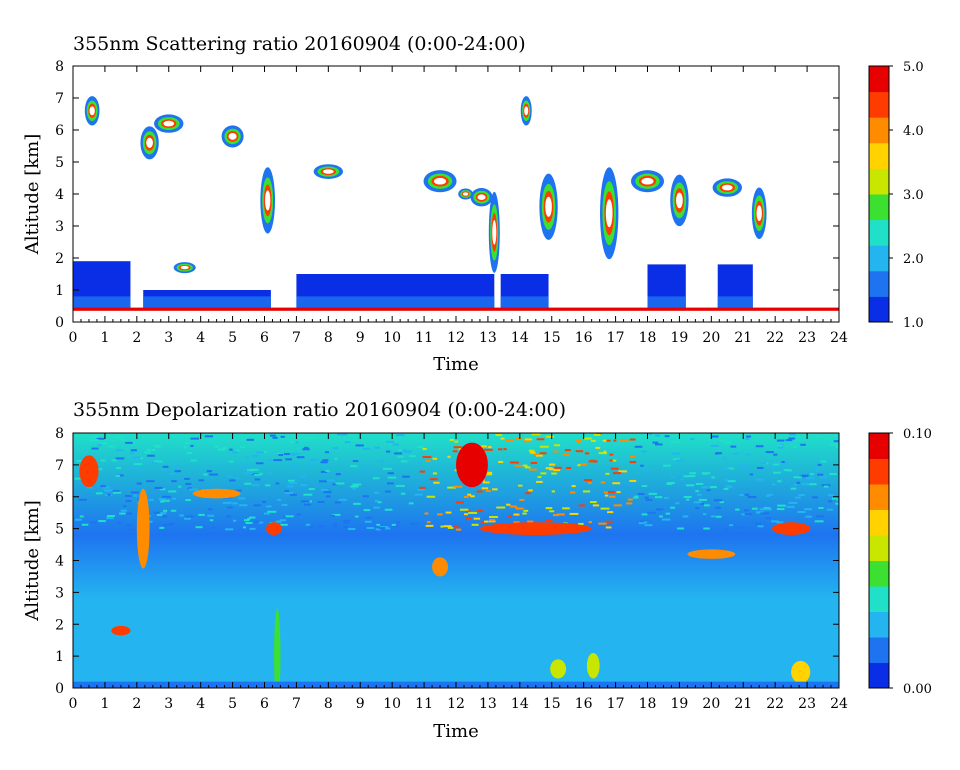  I want to click on x-tick-label: 8, so click(328, 338).